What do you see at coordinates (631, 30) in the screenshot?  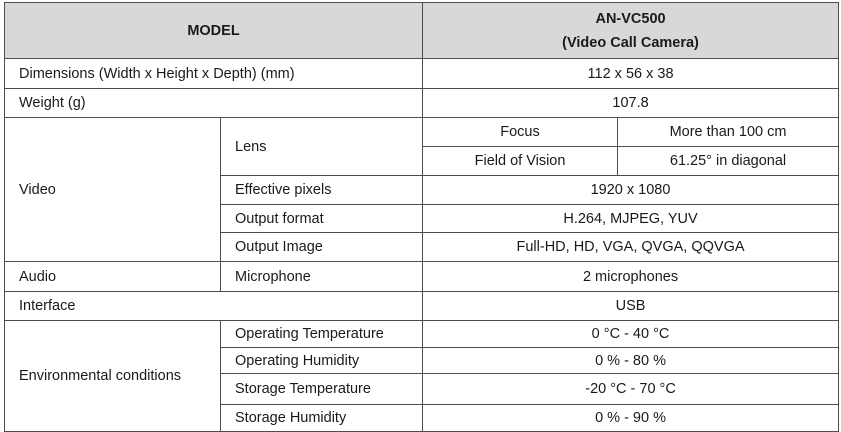 I see `model-cell: AN-VC500 (Video Call Camera)` at bounding box center [631, 30].